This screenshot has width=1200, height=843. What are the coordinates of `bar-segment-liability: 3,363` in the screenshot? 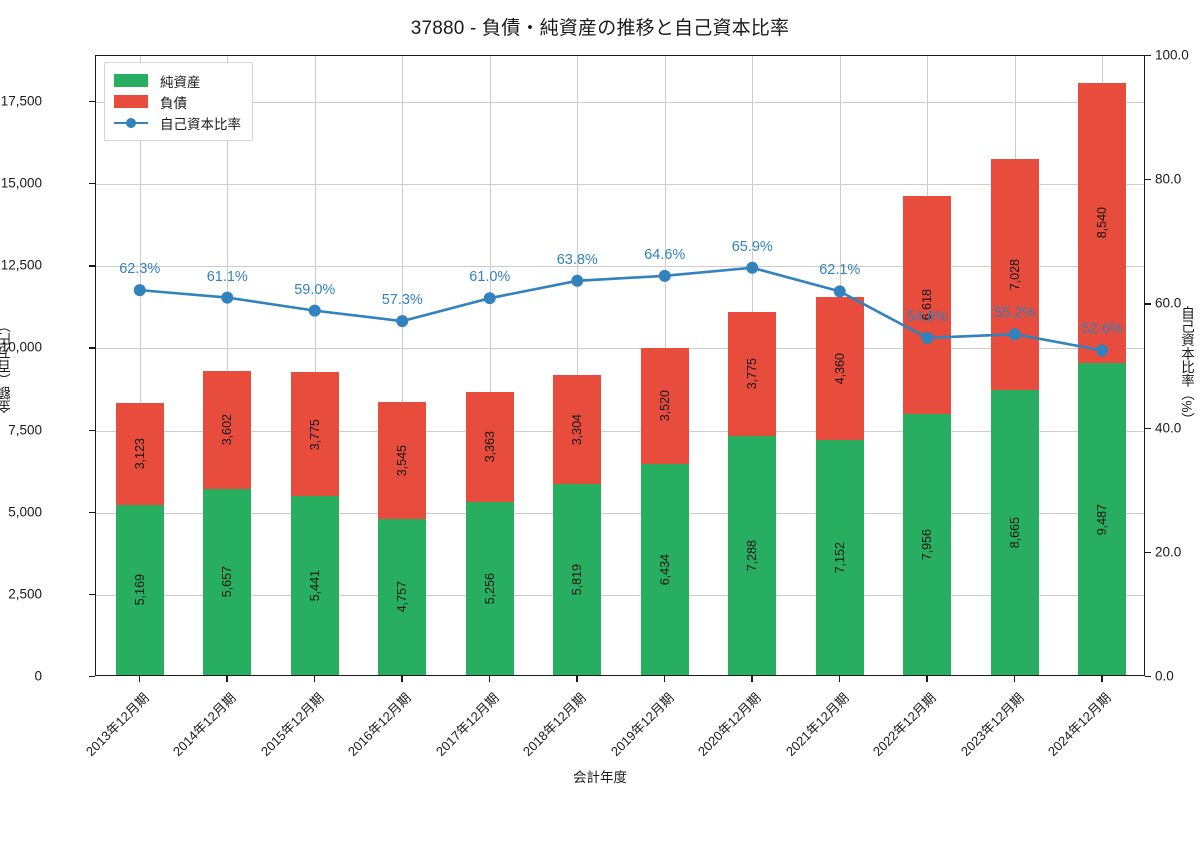 It's located at (489, 447).